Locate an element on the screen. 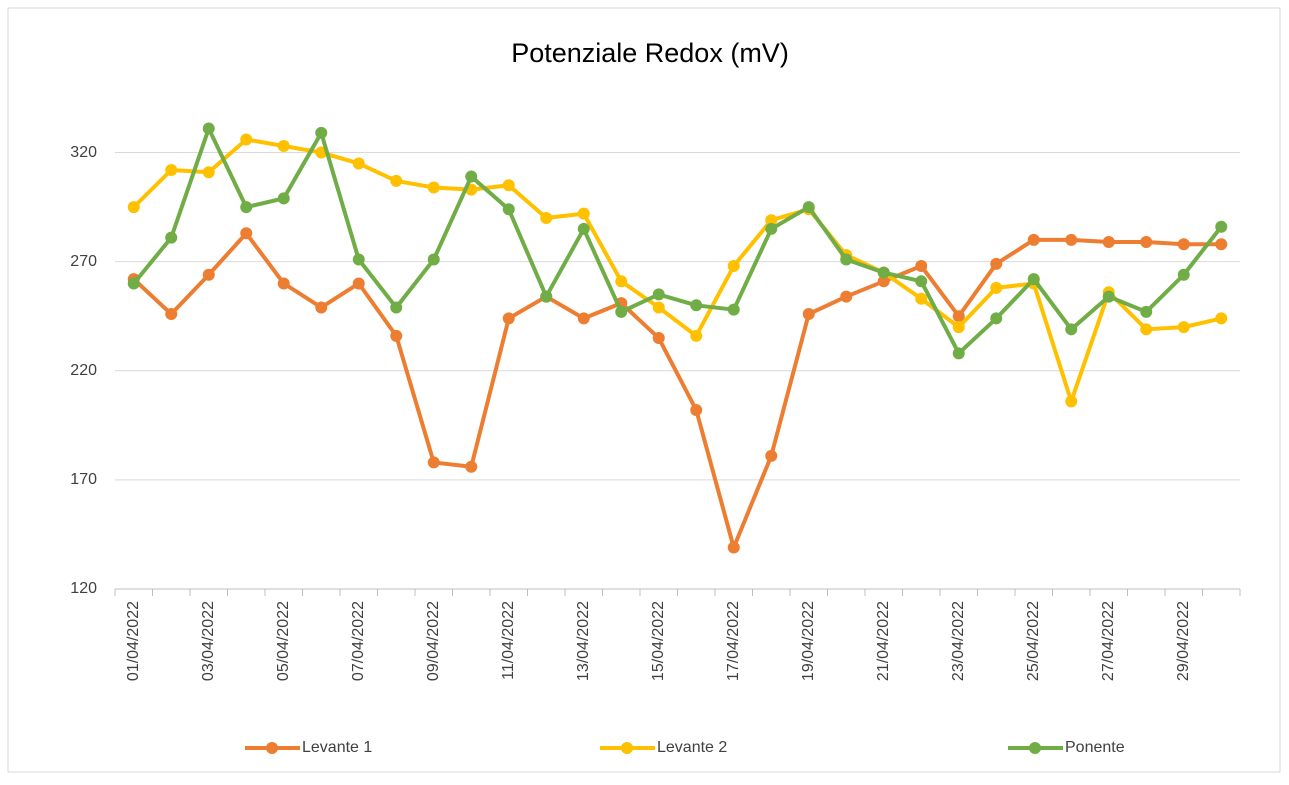 This screenshot has height=785, width=1289. x-tick-label: 21/04/2022 is located at coordinates (883, 641).